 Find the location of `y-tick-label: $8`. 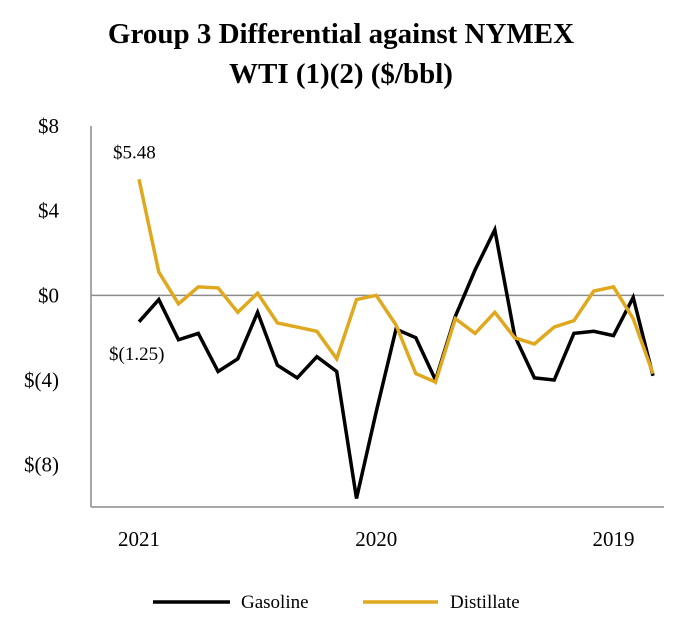

y-tick-label: $8 is located at coordinates (48, 126).